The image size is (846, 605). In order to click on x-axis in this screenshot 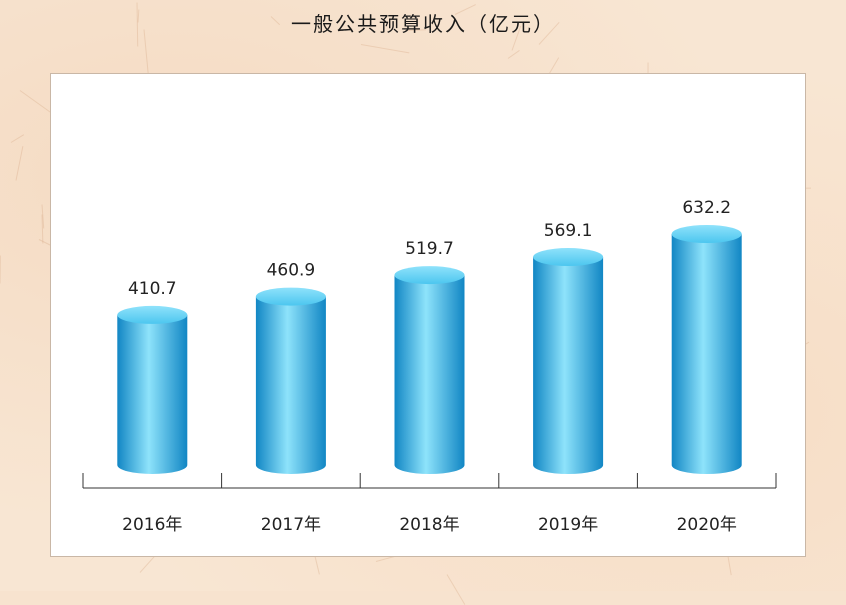, I will do `click(429, 481)`.